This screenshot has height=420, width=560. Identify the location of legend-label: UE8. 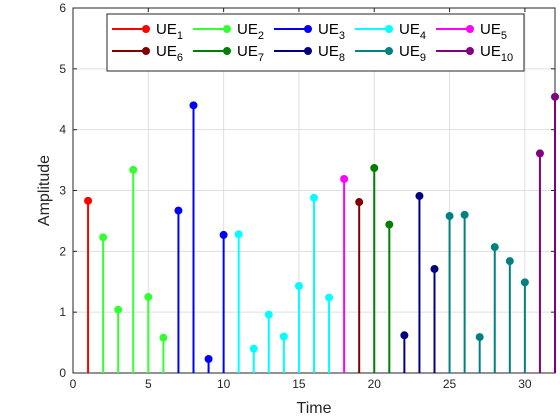
(331, 53).